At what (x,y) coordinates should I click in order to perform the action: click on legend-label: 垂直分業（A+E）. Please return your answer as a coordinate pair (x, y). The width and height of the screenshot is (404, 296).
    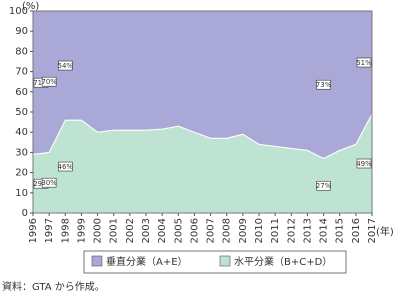
    Looking at the image, I should click on (147, 261).